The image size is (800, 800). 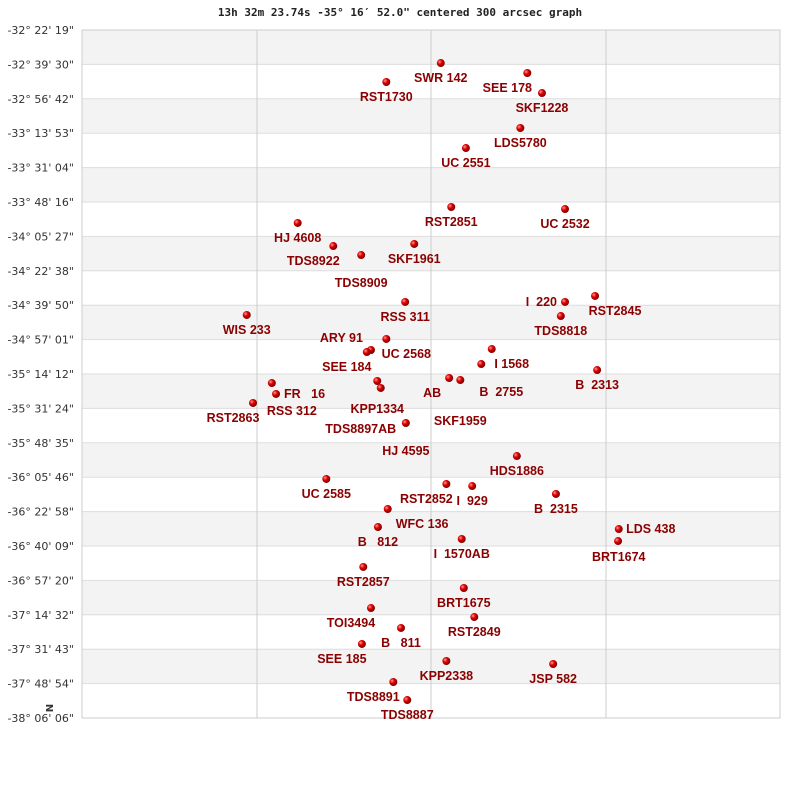 I want to click on y-tick-label: -33° 31' 04", so click(x=40, y=168).